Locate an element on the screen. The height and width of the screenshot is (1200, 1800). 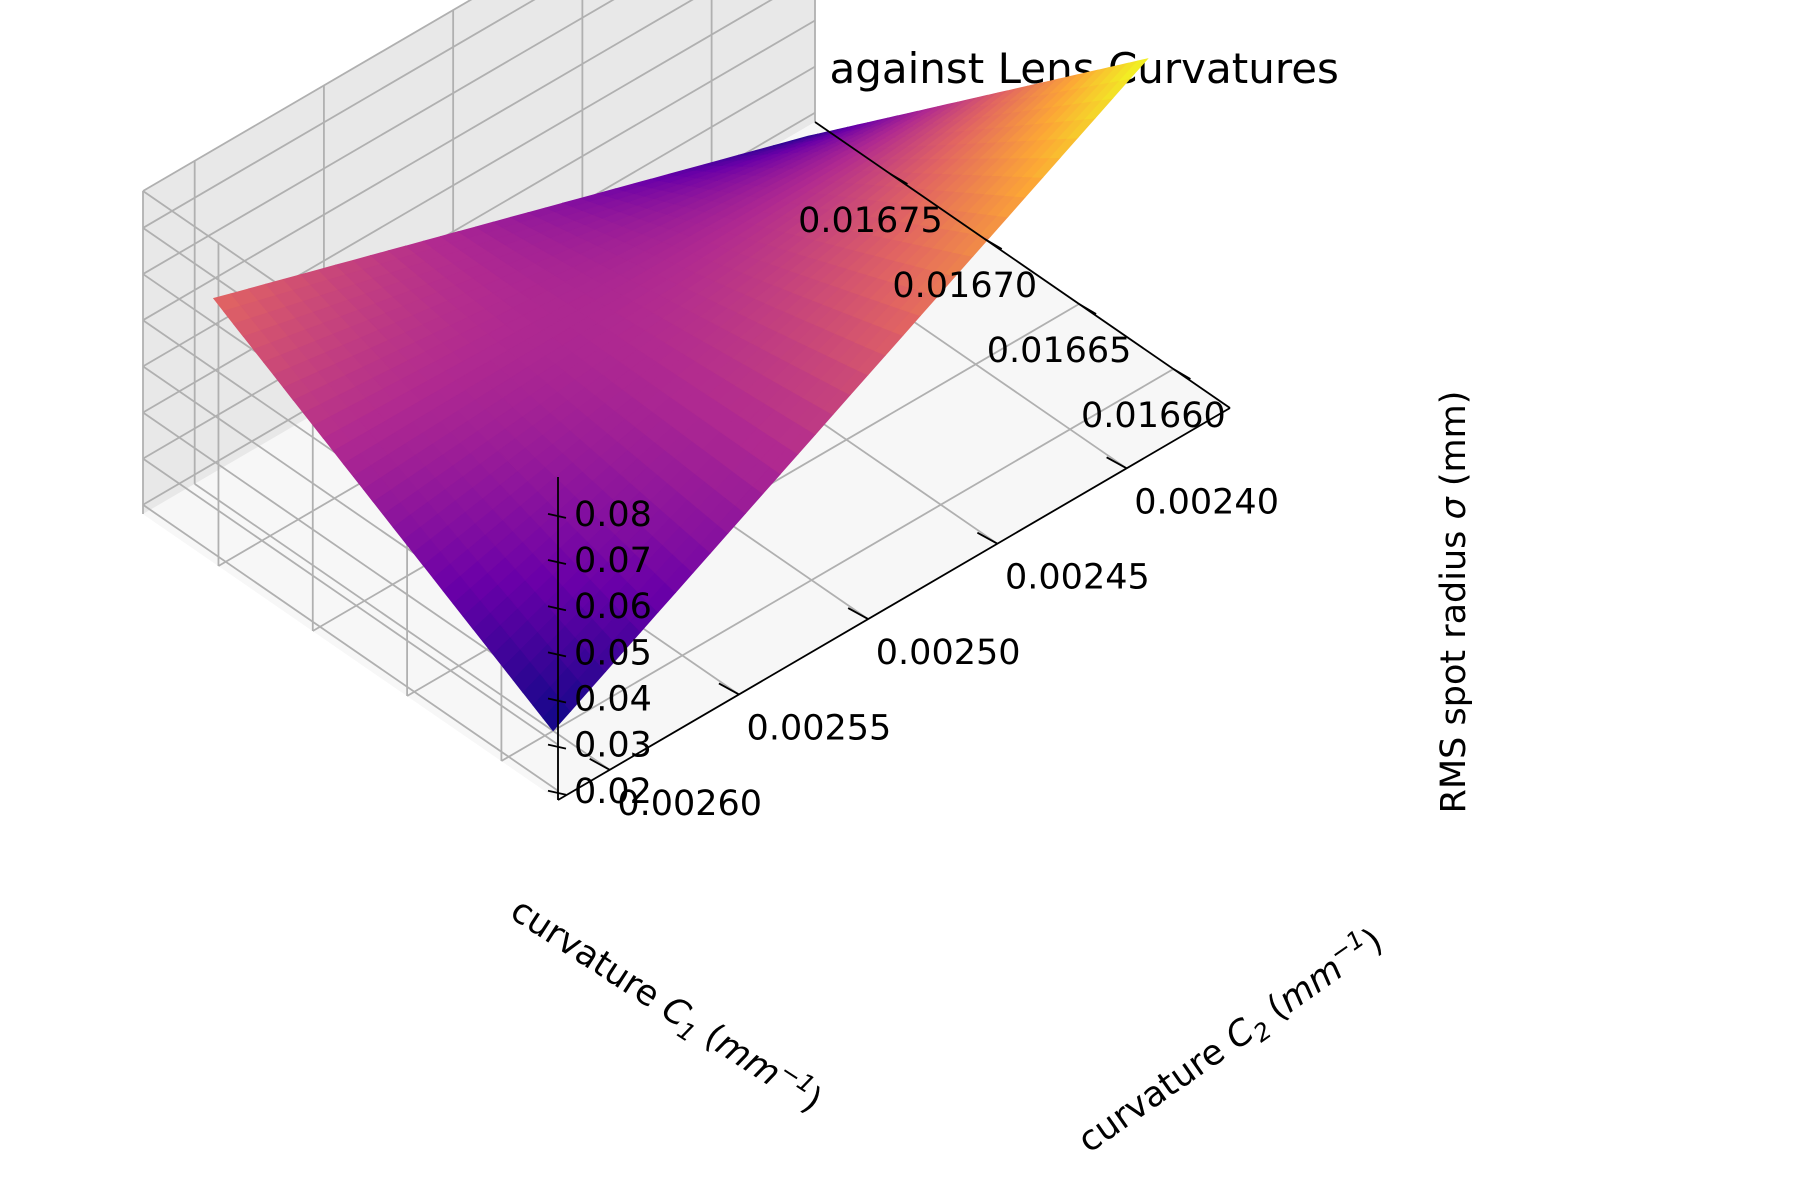
z-tick-label: 0.05 is located at coordinates (613, 653).